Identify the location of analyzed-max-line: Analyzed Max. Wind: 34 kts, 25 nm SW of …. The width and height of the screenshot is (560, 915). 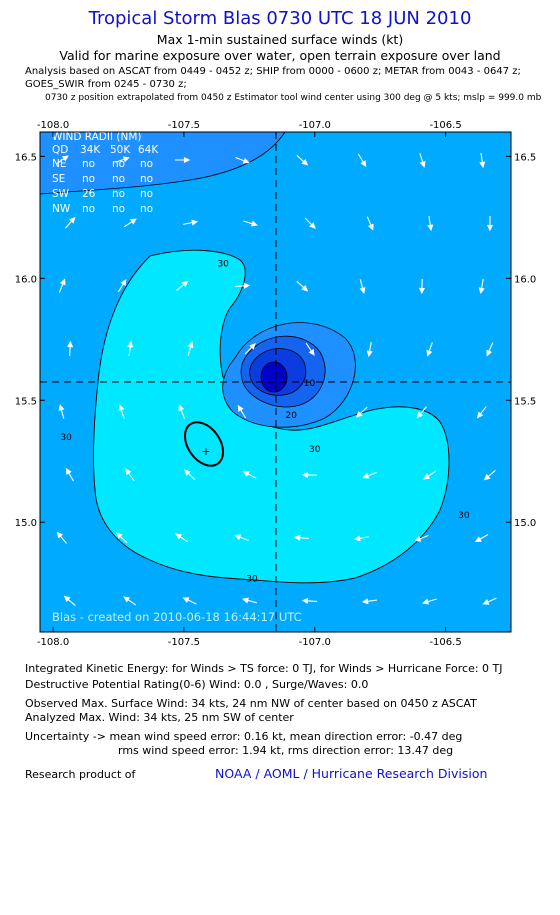
(159, 717).